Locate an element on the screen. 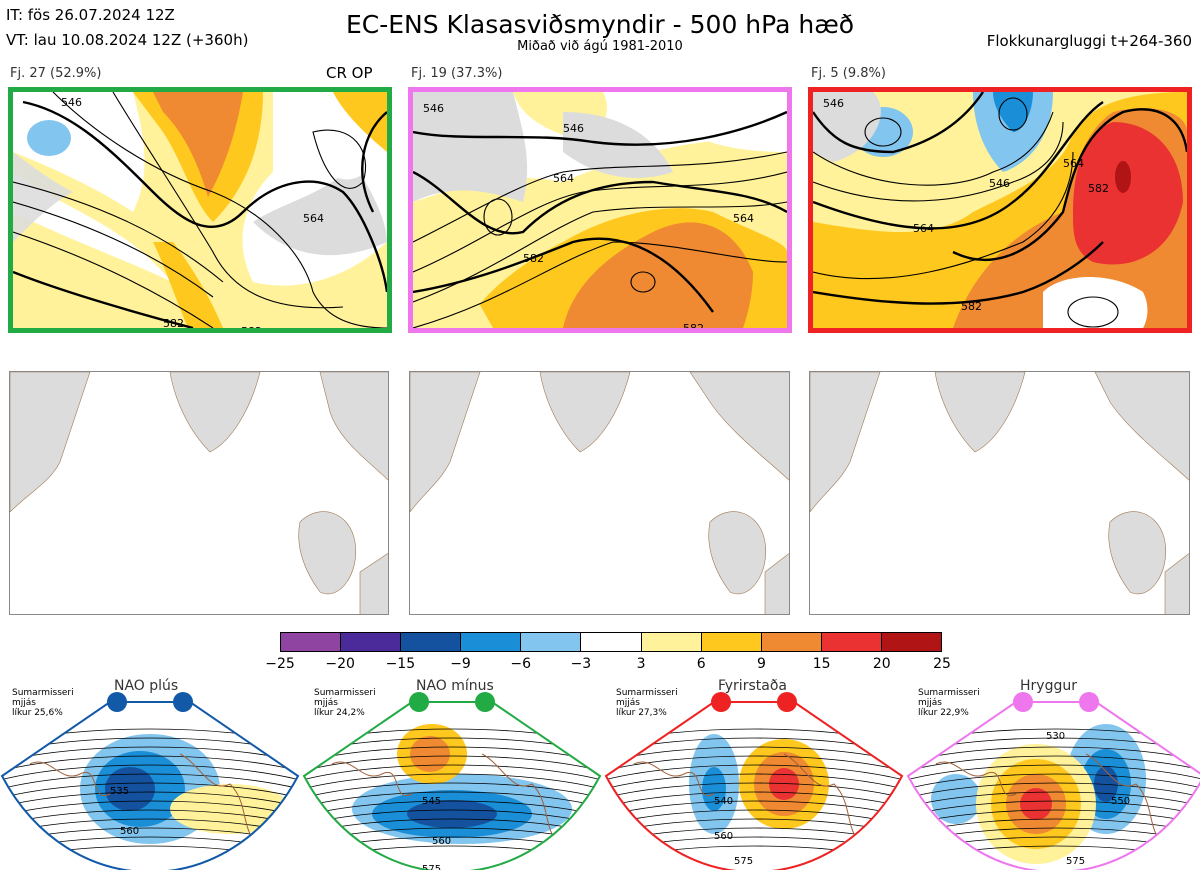 The height and width of the screenshot is (871, 1200). regime-contour-label: 535 is located at coordinates (119, 791).